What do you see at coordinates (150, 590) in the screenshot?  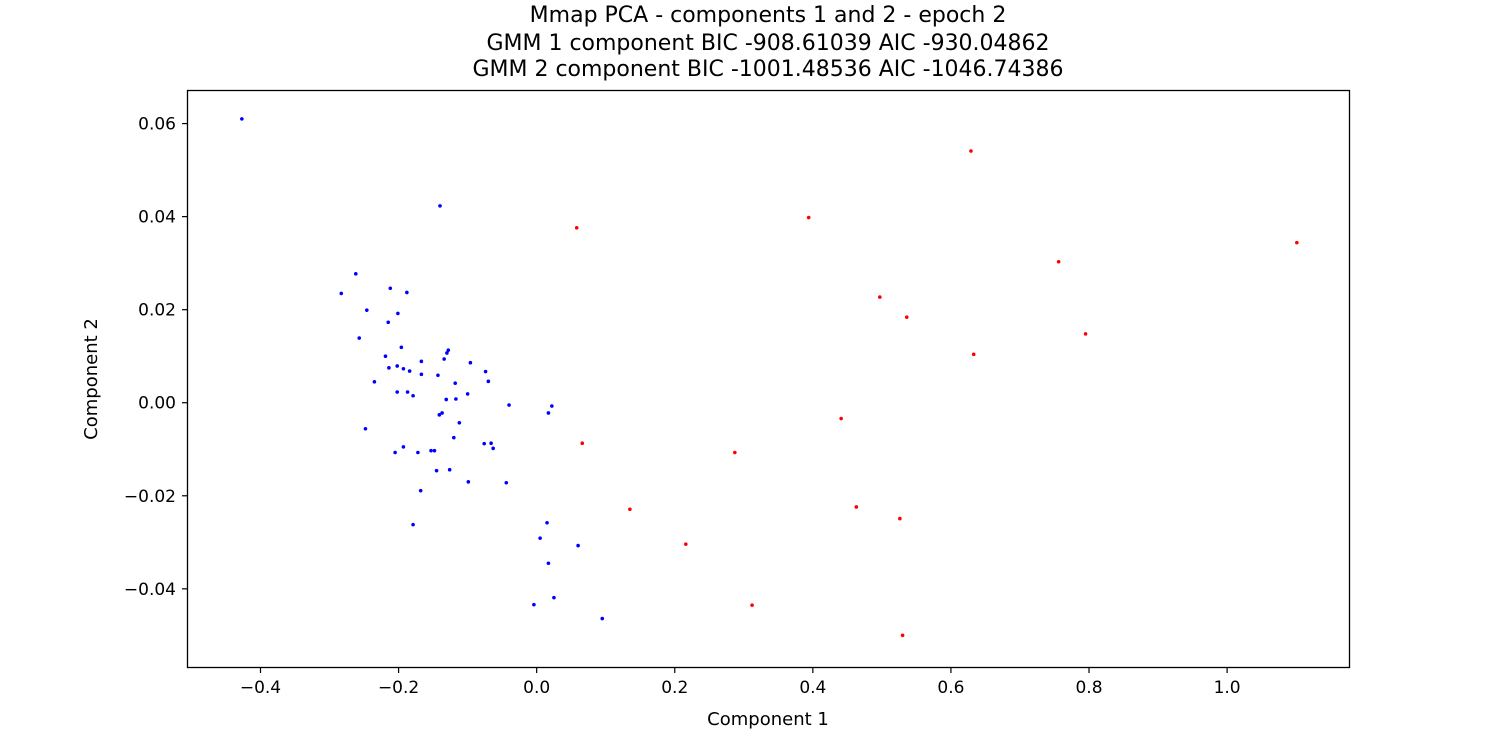 I see `y-tick-label: −0.04` at bounding box center [150, 590].